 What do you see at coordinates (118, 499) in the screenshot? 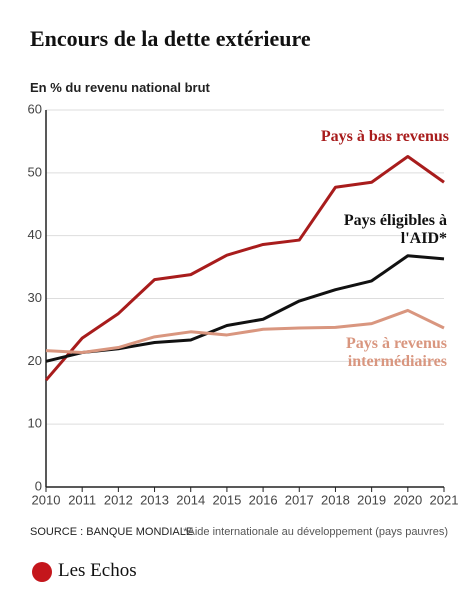
I see `x-tick-label: 2012` at bounding box center [118, 499].